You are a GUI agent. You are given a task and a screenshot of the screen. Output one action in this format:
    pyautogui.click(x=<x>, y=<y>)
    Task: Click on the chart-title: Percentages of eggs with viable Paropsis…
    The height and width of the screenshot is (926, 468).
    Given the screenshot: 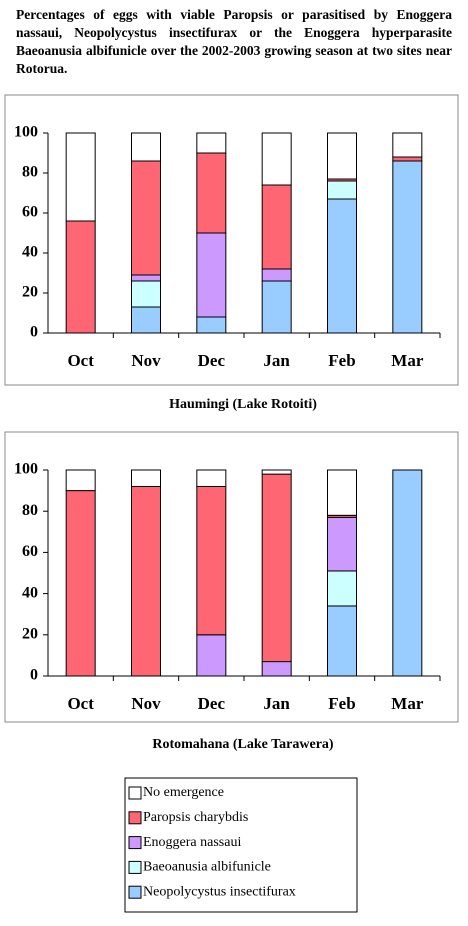 What is the action you would take?
    pyautogui.click(x=234, y=41)
    